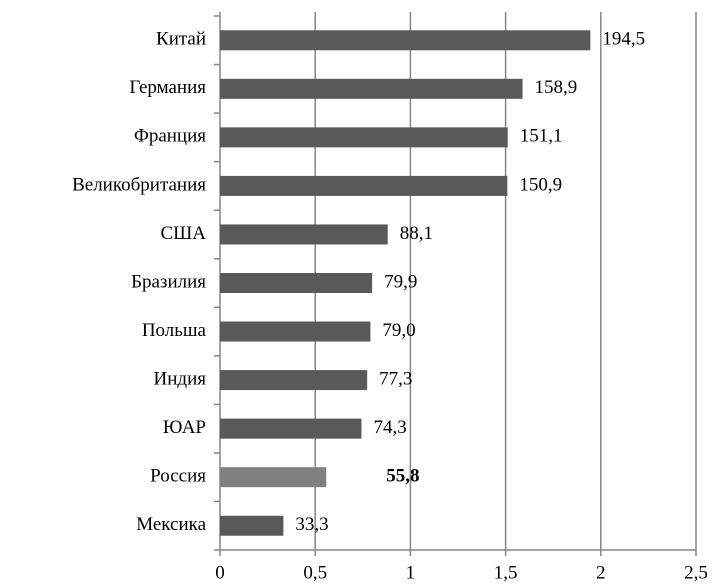 The width and height of the screenshot is (713, 588). Describe the element at coordinates (416, 233) in the screenshot. I see `value-label: 88,1` at that location.